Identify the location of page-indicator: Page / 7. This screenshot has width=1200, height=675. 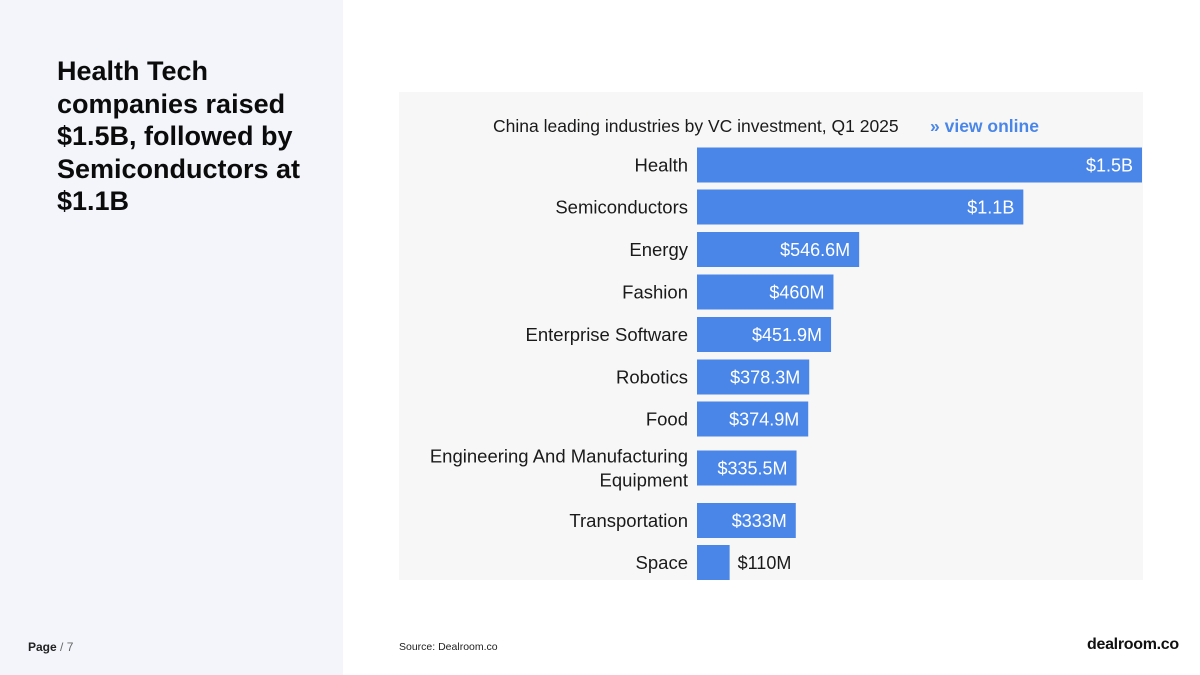
(50, 647).